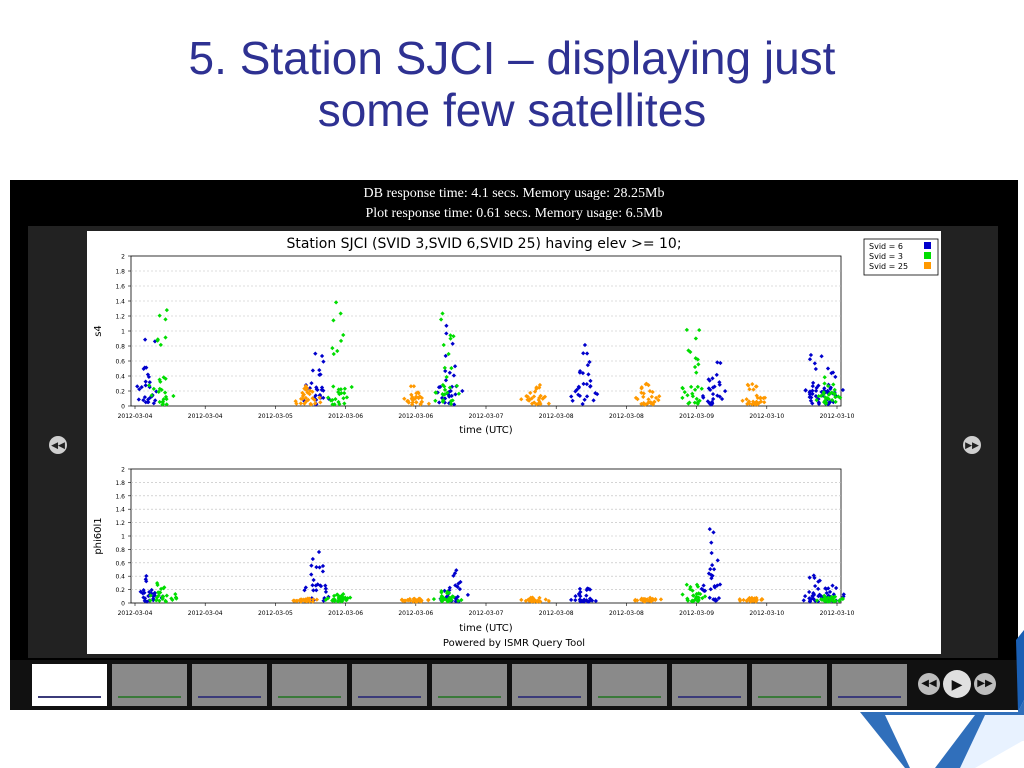 The height and width of the screenshot is (768, 1024). Describe the element at coordinates (120, 392) in the screenshot. I see `y-tick-label: 0.2` at that location.